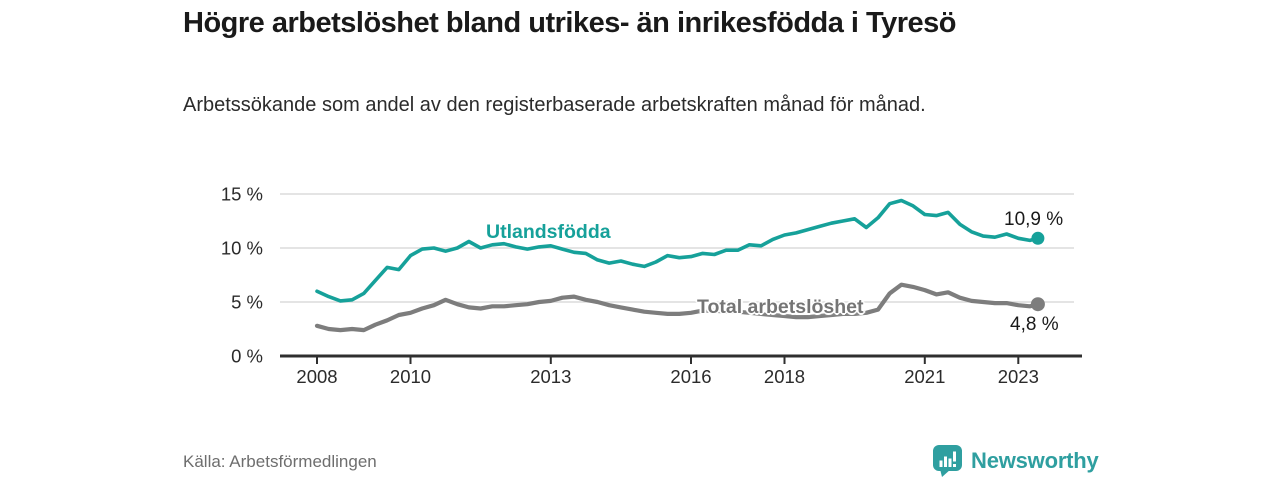 Image resolution: width=1280 pixels, height=480 pixels. Describe the element at coordinates (677, 250) in the screenshot. I see `series-line-utlandsfodda` at that location.